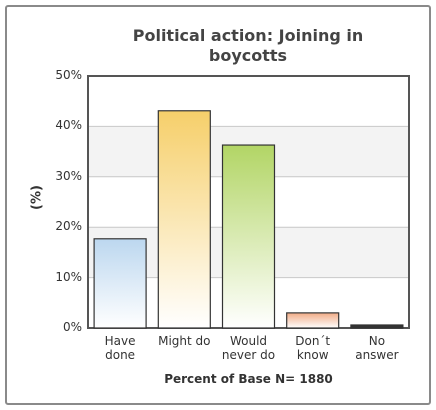 This screenshot has width=436, height=410. I want to click on y-tick-label: 50%, so click(68, 75).